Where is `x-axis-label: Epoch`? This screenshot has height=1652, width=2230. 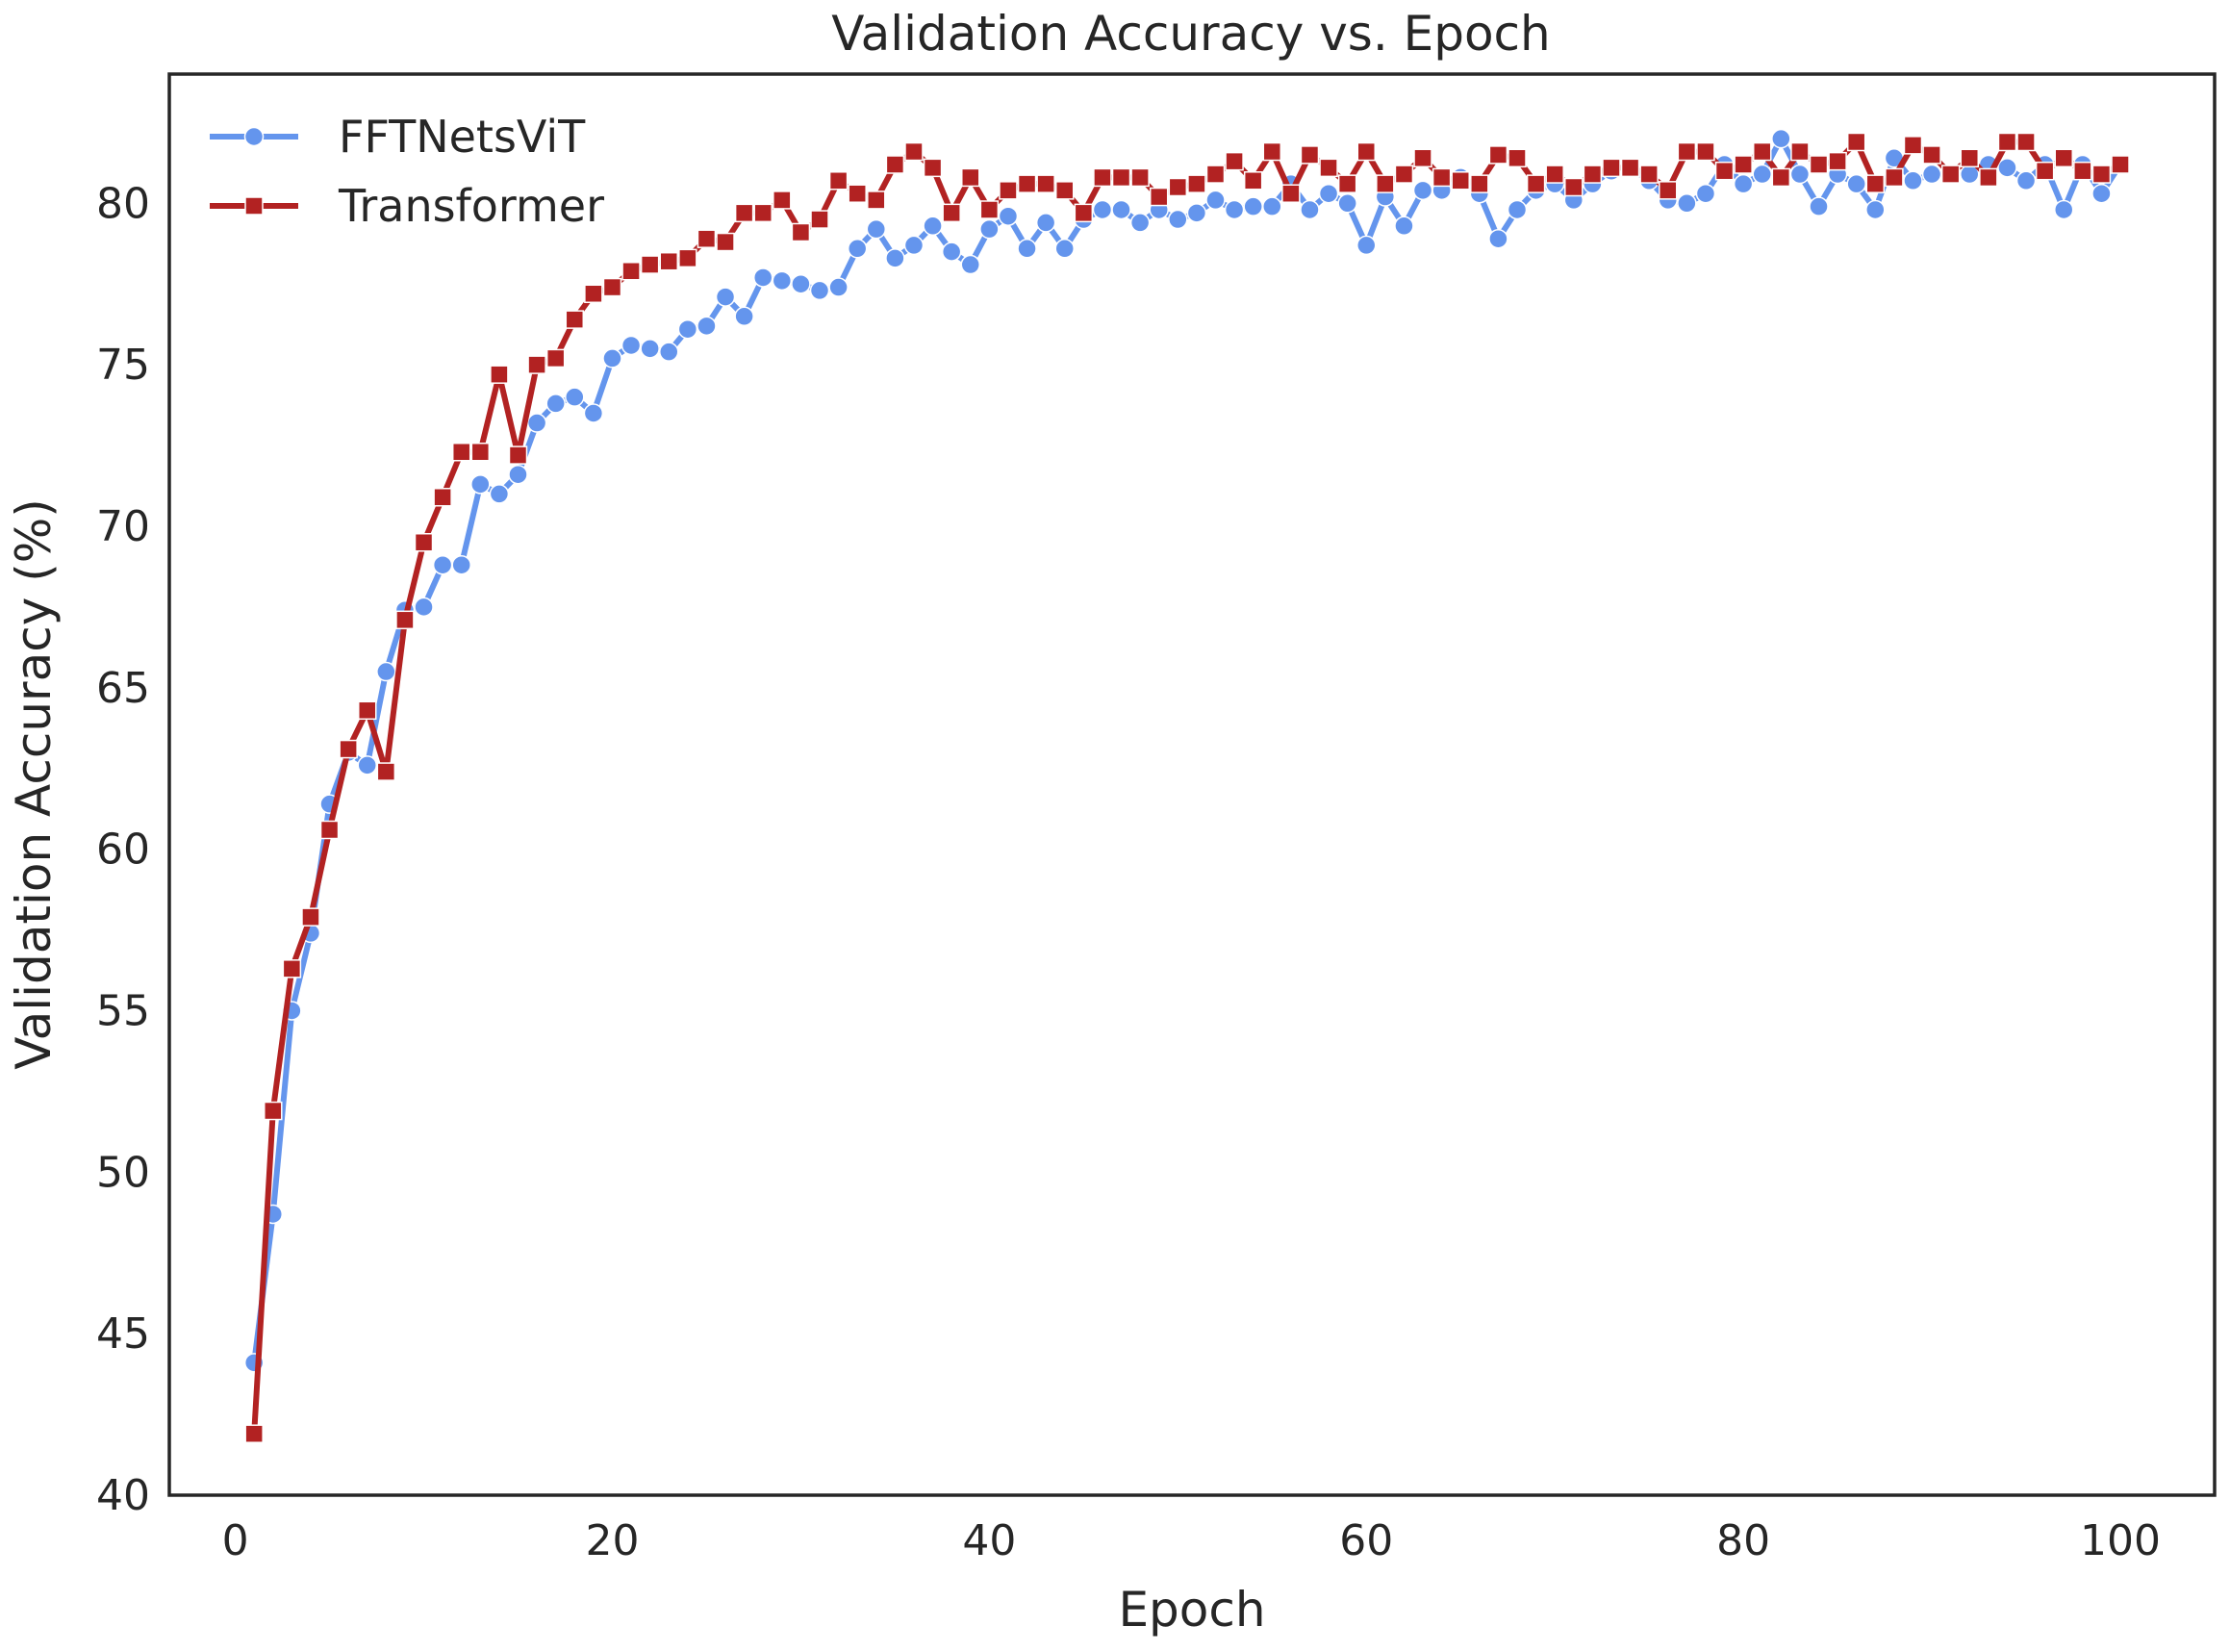 x-axis-label: Epoch is located at coordinates (1192, 1610).